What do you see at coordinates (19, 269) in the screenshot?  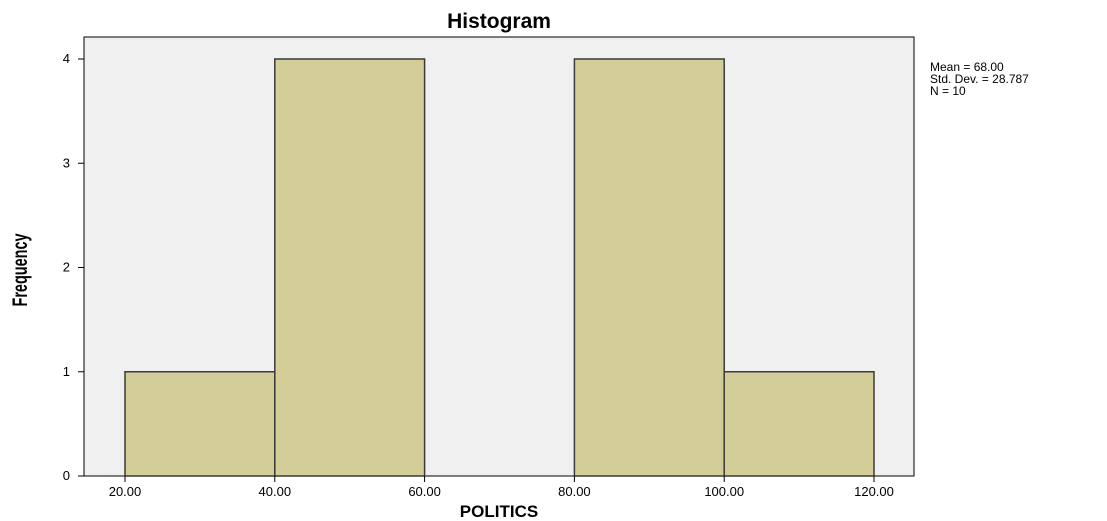 I see `y-axis-title: Frequency` at bounding box center [19, 269].